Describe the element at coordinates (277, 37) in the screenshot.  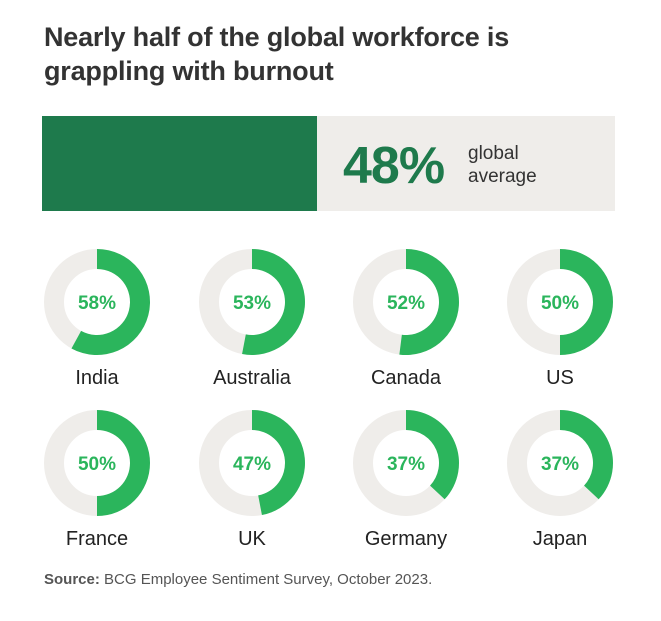
I see `chart-title-line-1: Nearly half of the global workforce is` at that location.